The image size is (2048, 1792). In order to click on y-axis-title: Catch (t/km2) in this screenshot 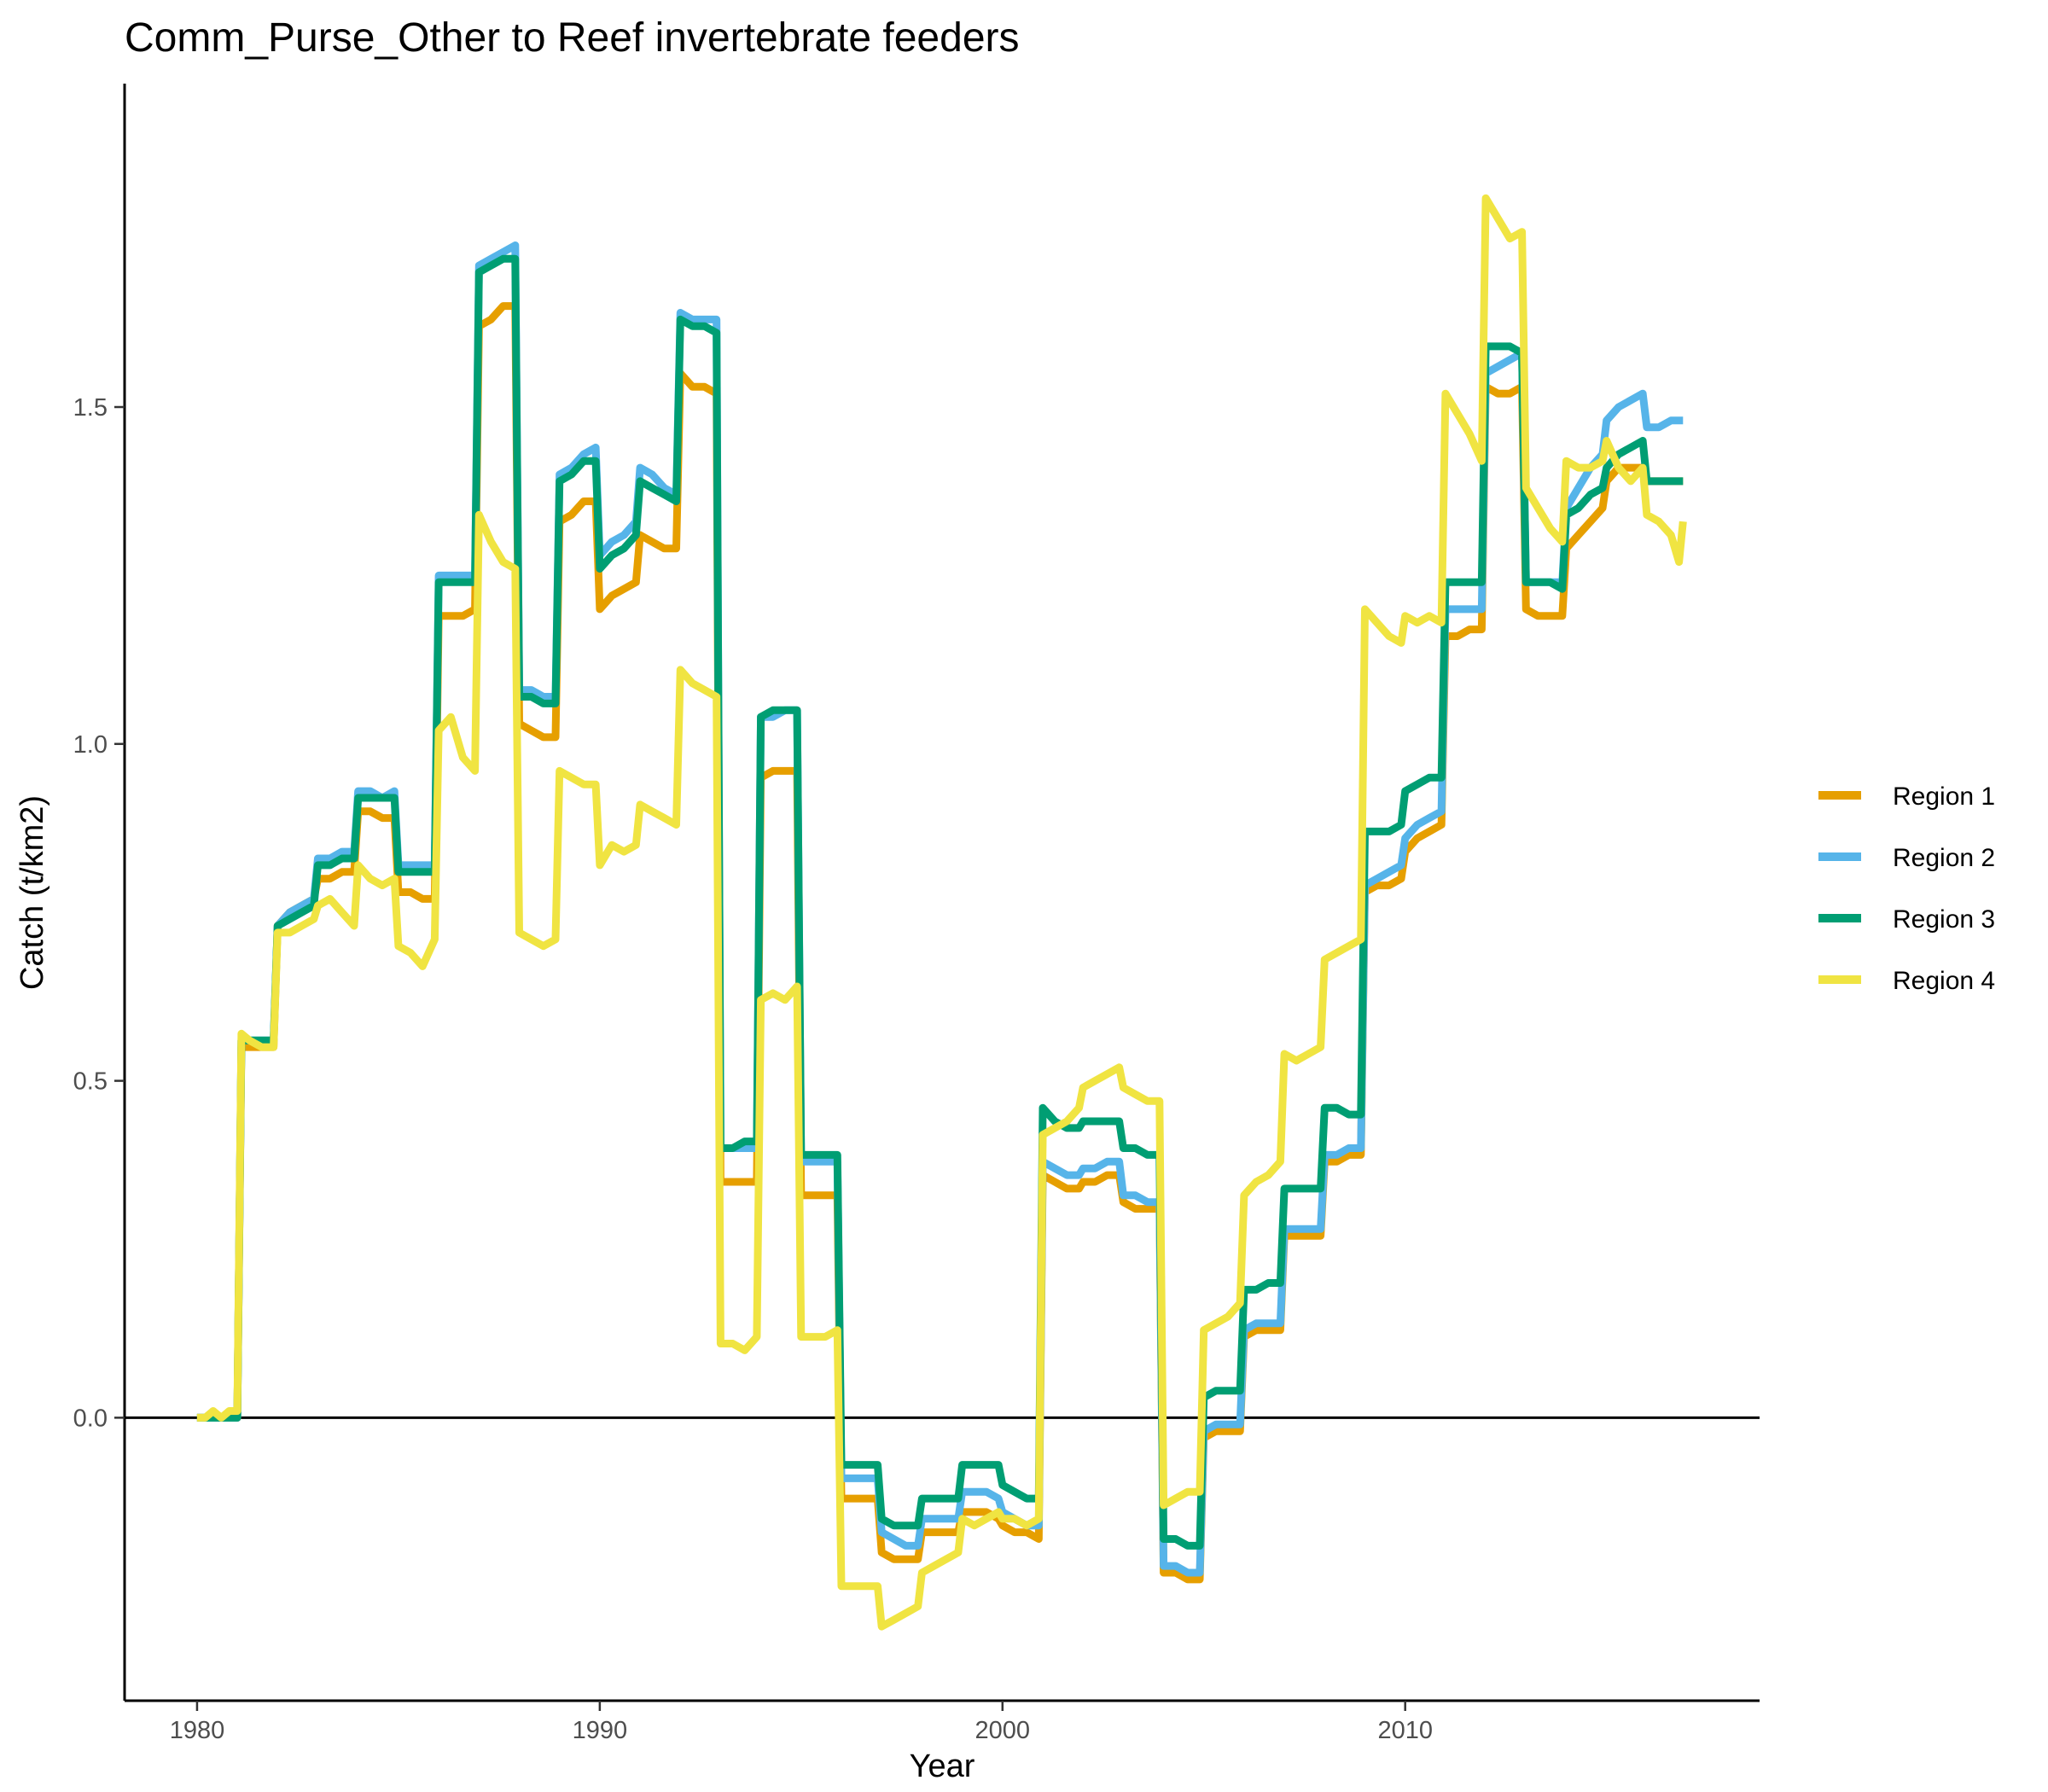, I will do `click(32, 893)`.